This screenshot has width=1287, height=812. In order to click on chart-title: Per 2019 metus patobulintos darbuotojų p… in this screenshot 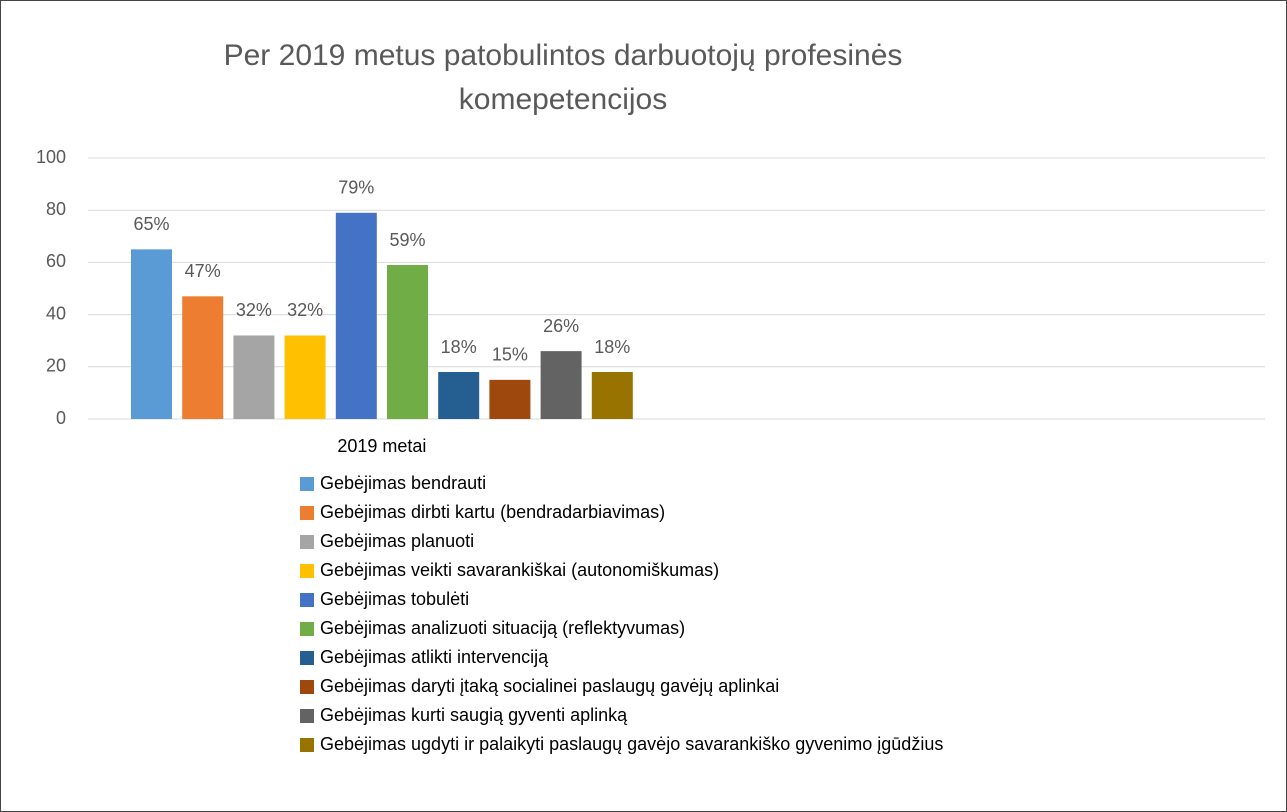, I will do `click(563, 77)`.